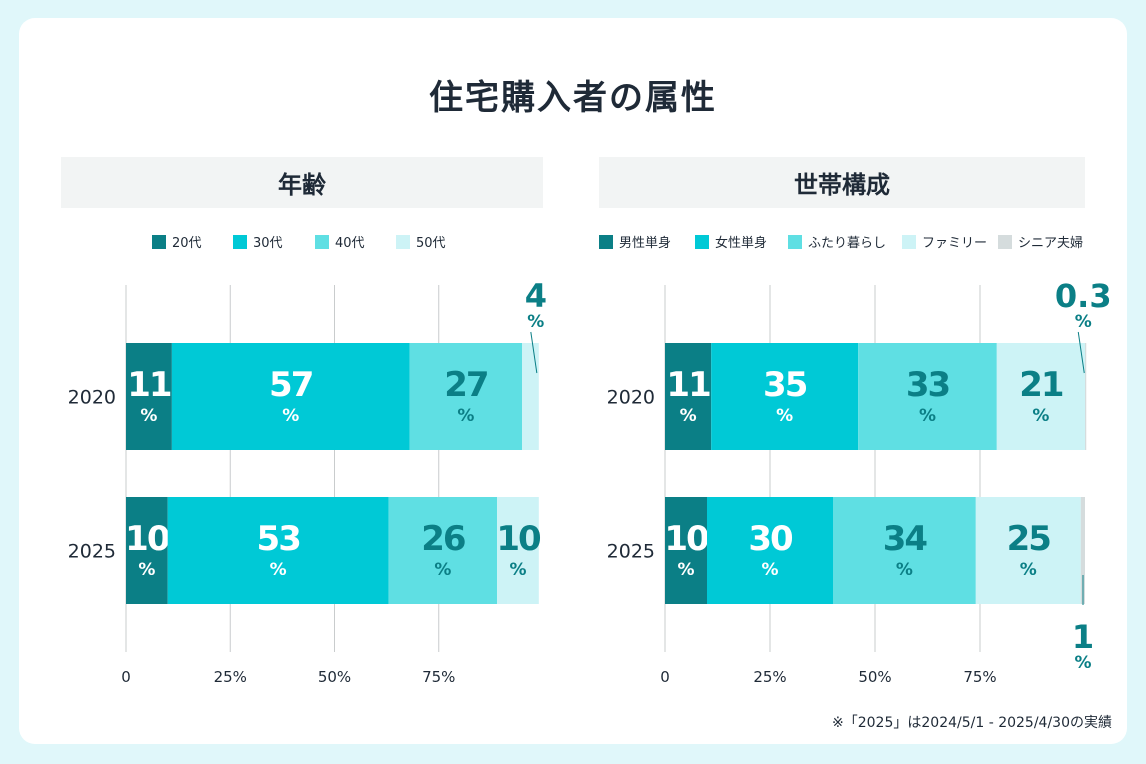  What do you see at coordinates (1029, 539) in the screenshot?
I see `household-data-label: 25` at bounding box center [1029, 539].